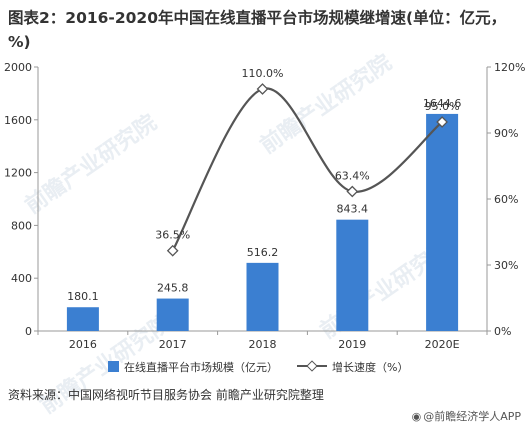 The height and width of the screenshot is (430, 529). What do you see at coordinates (506, 199) in the screenshot?
I see `y-right-tick-label: 60%` at bounding box center [506, 199].